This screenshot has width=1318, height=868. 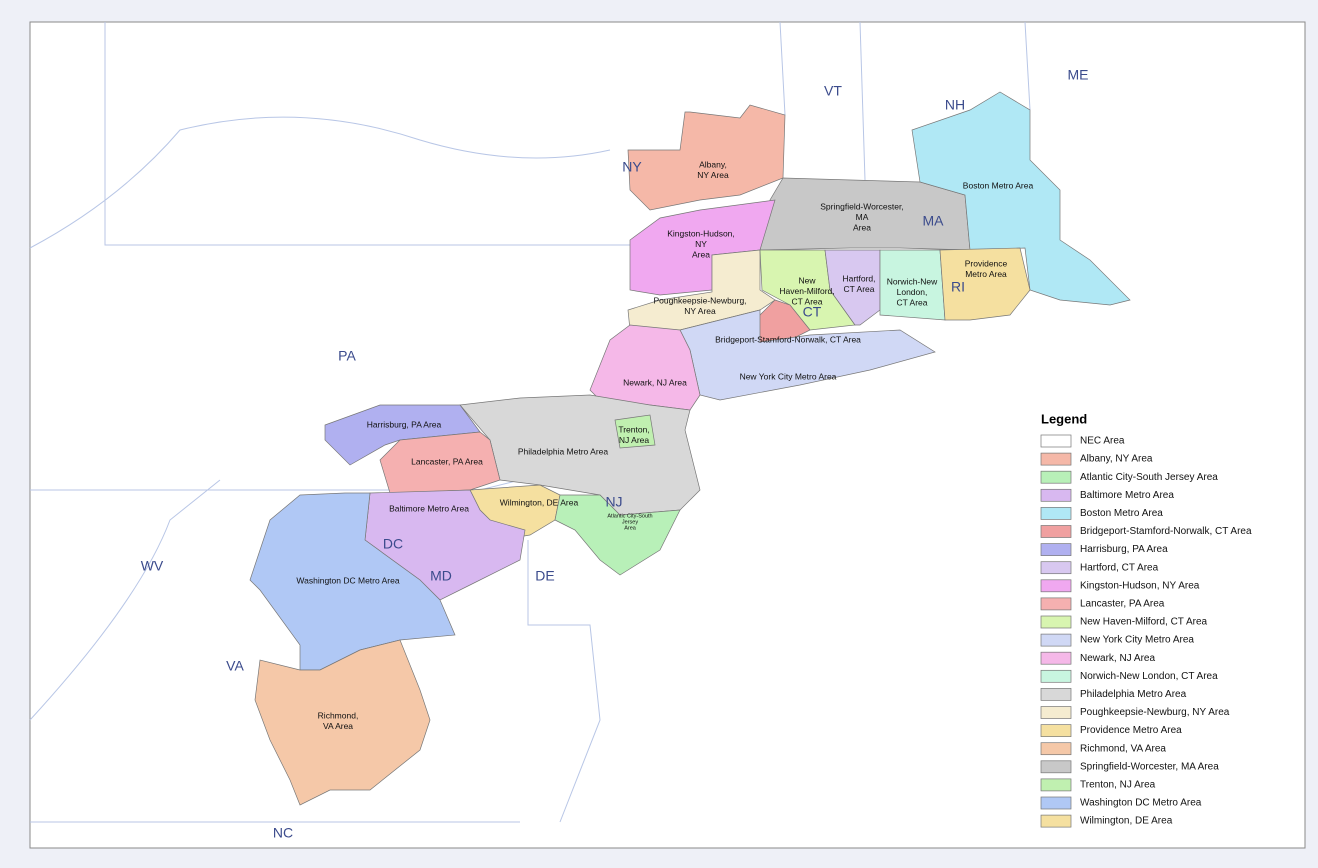 What do you see at coordinates (655, 382) in the screenshot?
I see `region-label: Newark, NJ Area` at bounding box center [655, 382].